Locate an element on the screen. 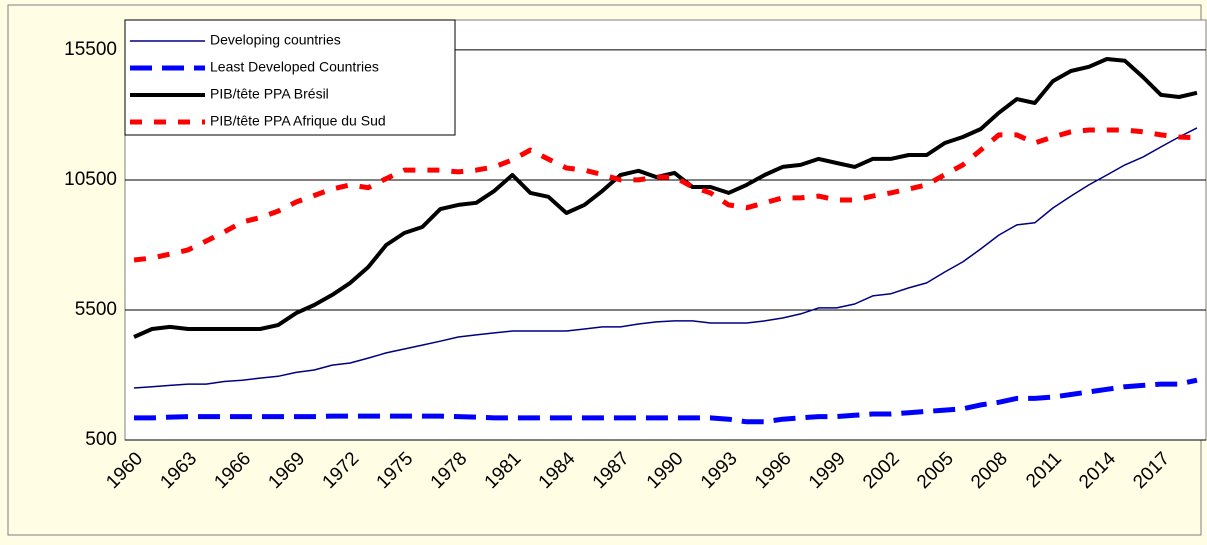 The image size is (1207, 545). y-tick-label: 15500 is located at coordinates (90, 49).